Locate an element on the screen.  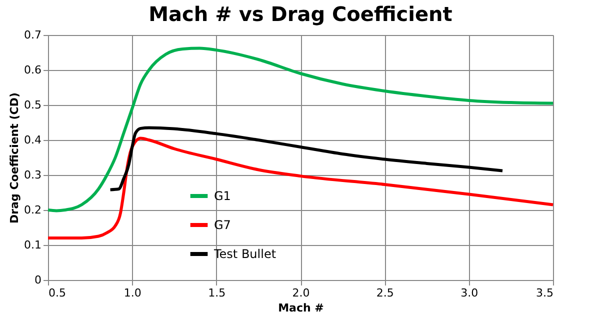
x-tick-label: 1.0 is located at coordinates (133, 293).